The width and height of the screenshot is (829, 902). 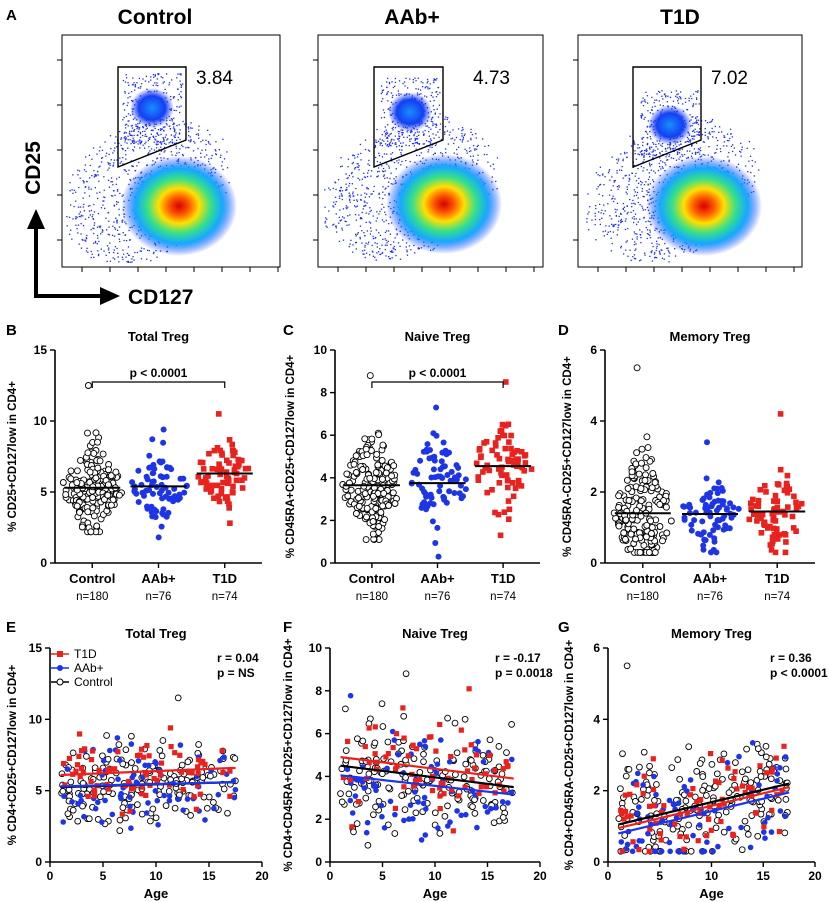 I want to click on category-label: Control, so click(x=92, y=578).